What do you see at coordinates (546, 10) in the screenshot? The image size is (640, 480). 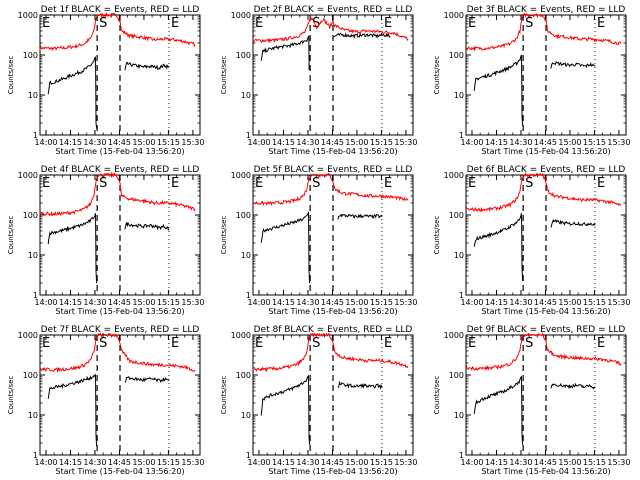 I see `chart-title: Det 3f BLACK = Events, RED = LLD` at bounding box center [546, 10].